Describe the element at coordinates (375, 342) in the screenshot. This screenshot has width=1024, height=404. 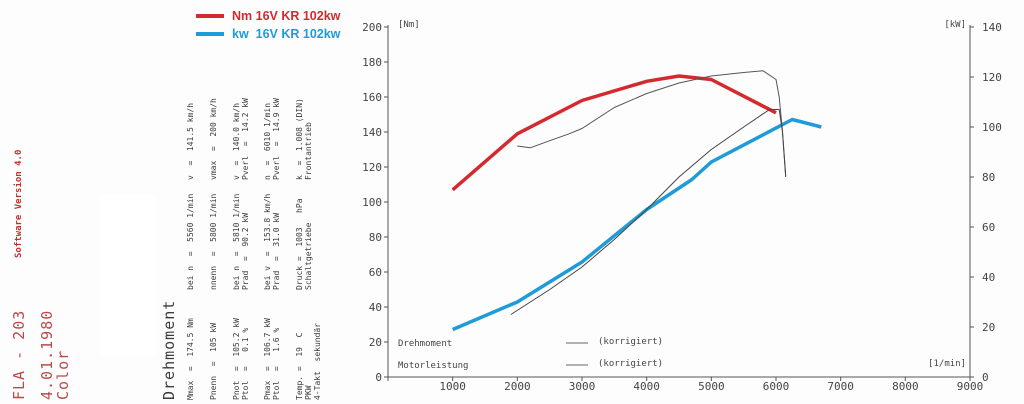
I see `y-left-tick-label: 20` at that location.